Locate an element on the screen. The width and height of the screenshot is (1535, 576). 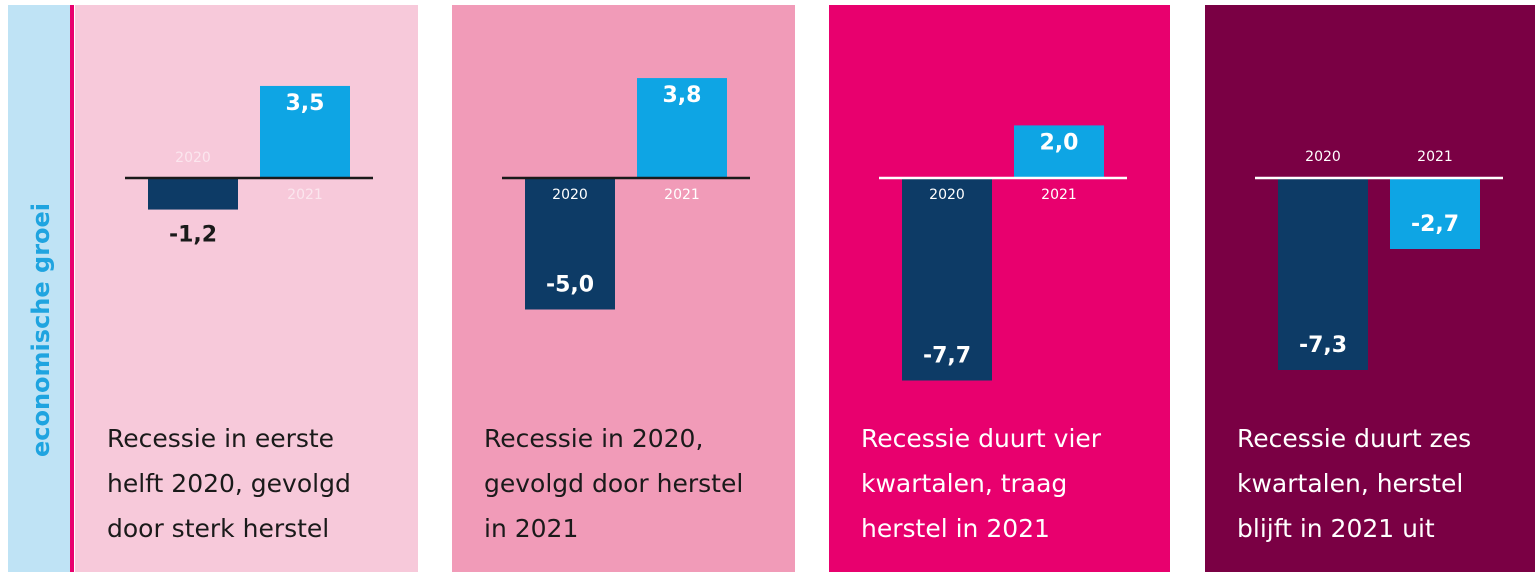
caption: Recessie duurt vier is located at coordinates (981, 438).